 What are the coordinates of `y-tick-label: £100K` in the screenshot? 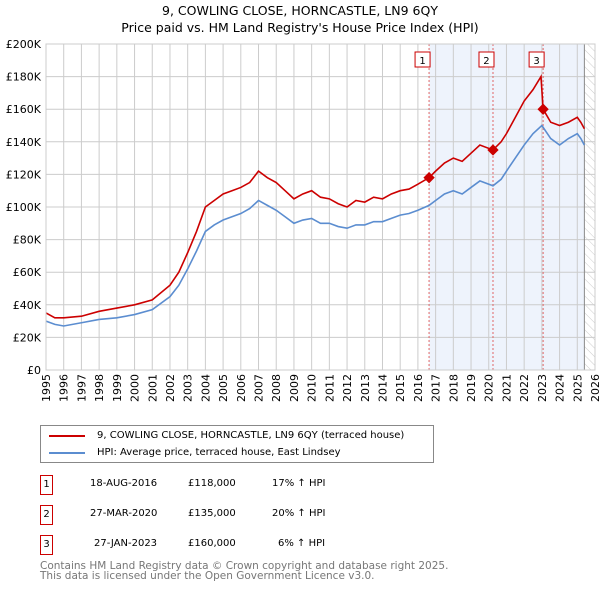 It's located at (24, 207).